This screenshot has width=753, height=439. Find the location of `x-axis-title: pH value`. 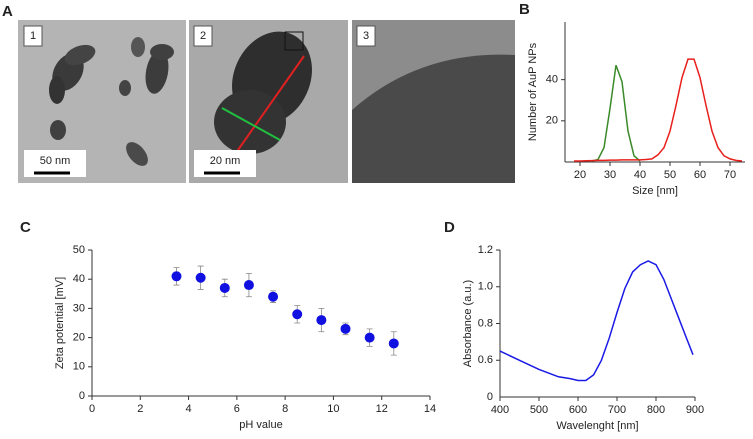

x-axis-title: pH value is located at coordinates (260, 425).